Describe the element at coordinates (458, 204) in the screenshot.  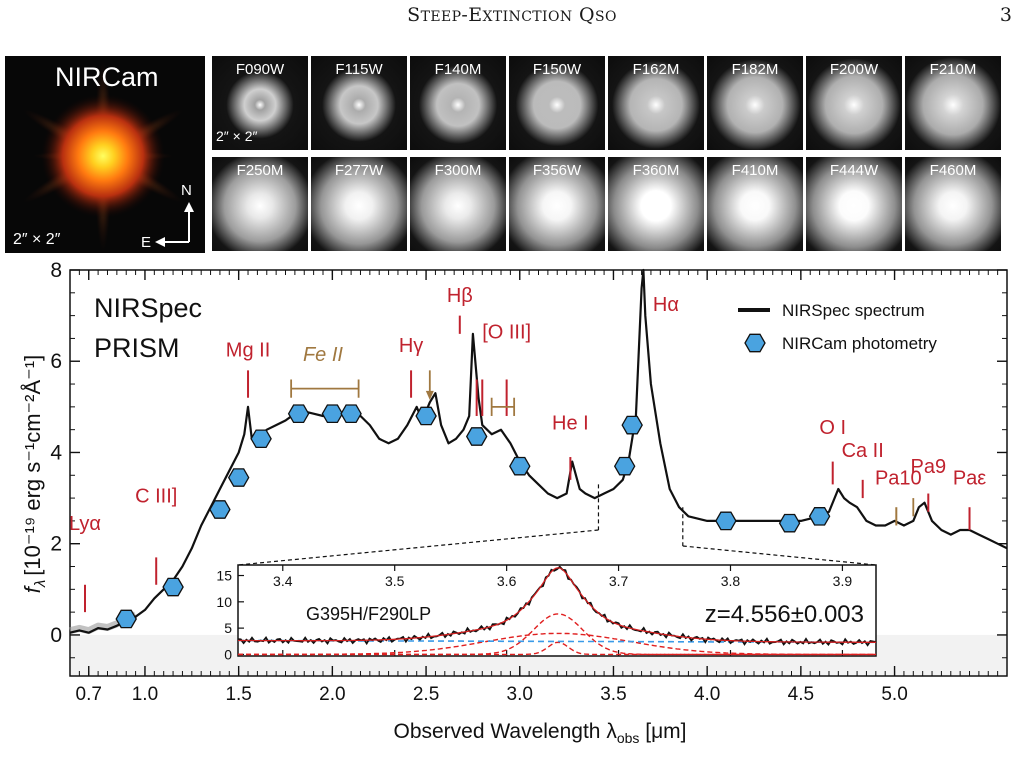
I see `filter-thumbnail: F300M` at that location.